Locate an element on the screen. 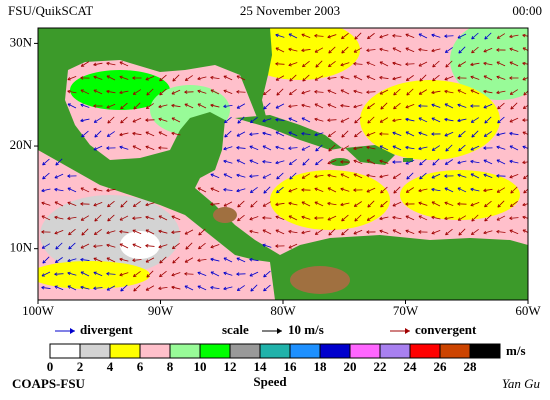 The width and height of the screenshot is (550, 400). lat-tick-label: 30N is located at coordinates (21, 41).